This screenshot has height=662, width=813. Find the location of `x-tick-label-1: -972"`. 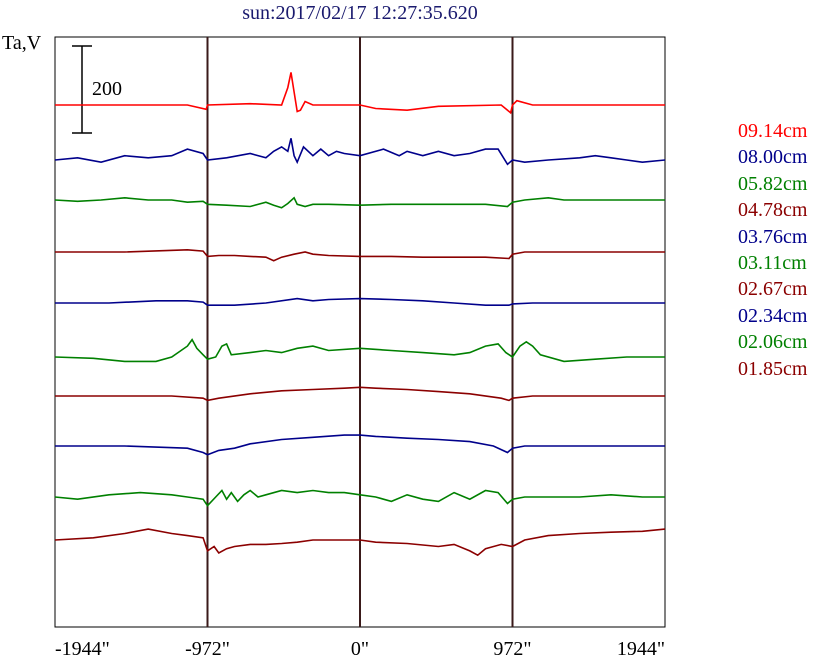

x-tick-label-1: -972" is located at coordinates (207, 649).